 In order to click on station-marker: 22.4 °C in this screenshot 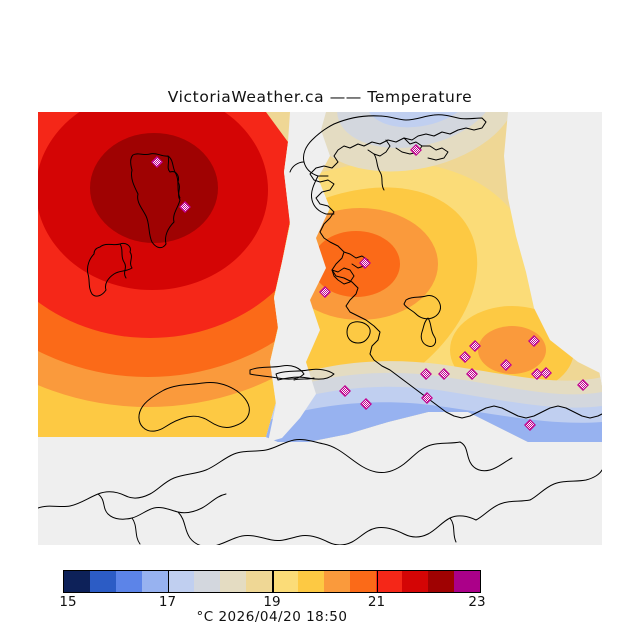, I will do `click(185, 207)`.